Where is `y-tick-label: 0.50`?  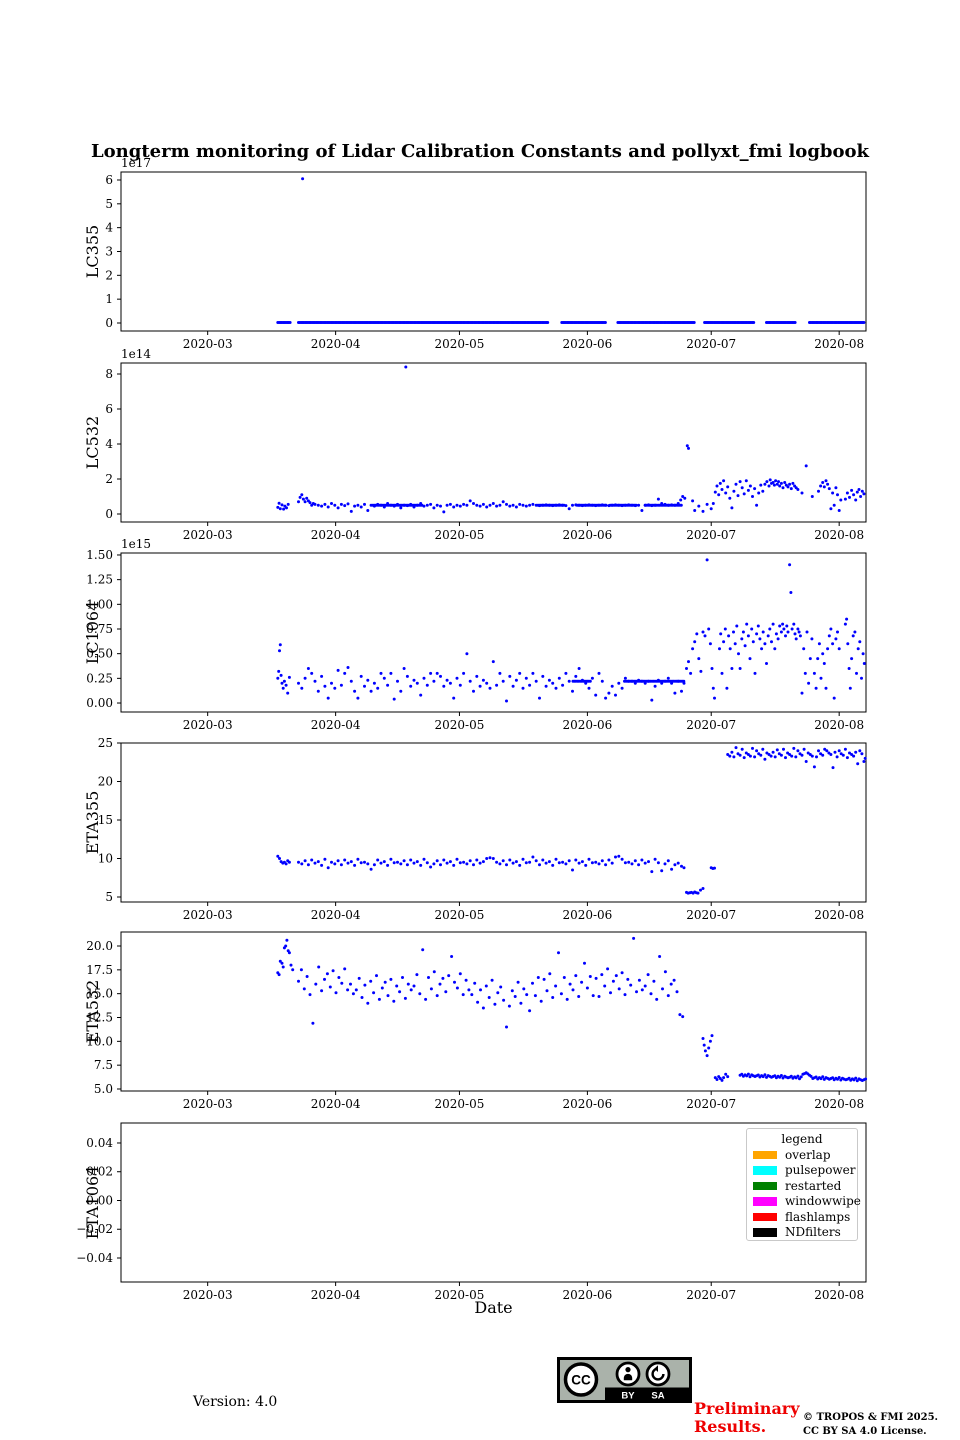 y-tick-label: 0.50 is located at coordinates (99, 654).